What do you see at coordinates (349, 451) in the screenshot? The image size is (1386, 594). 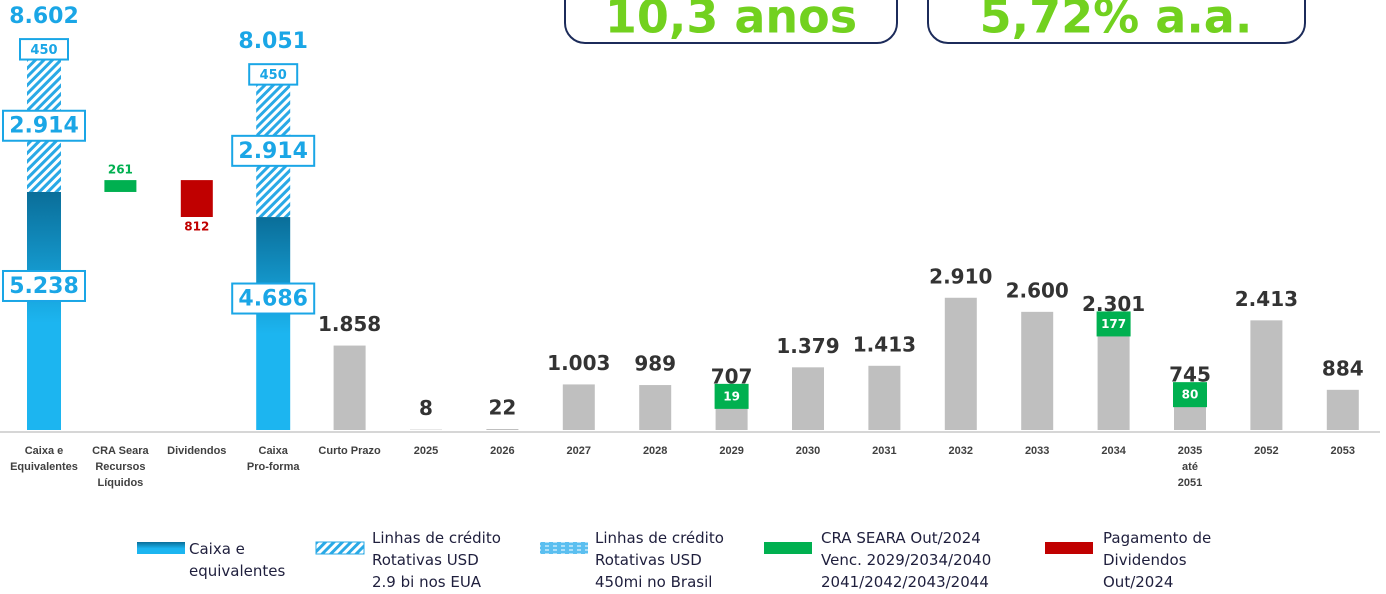 I see `x-tick-label: Curto Prazo` at bounding box center [349, 451].